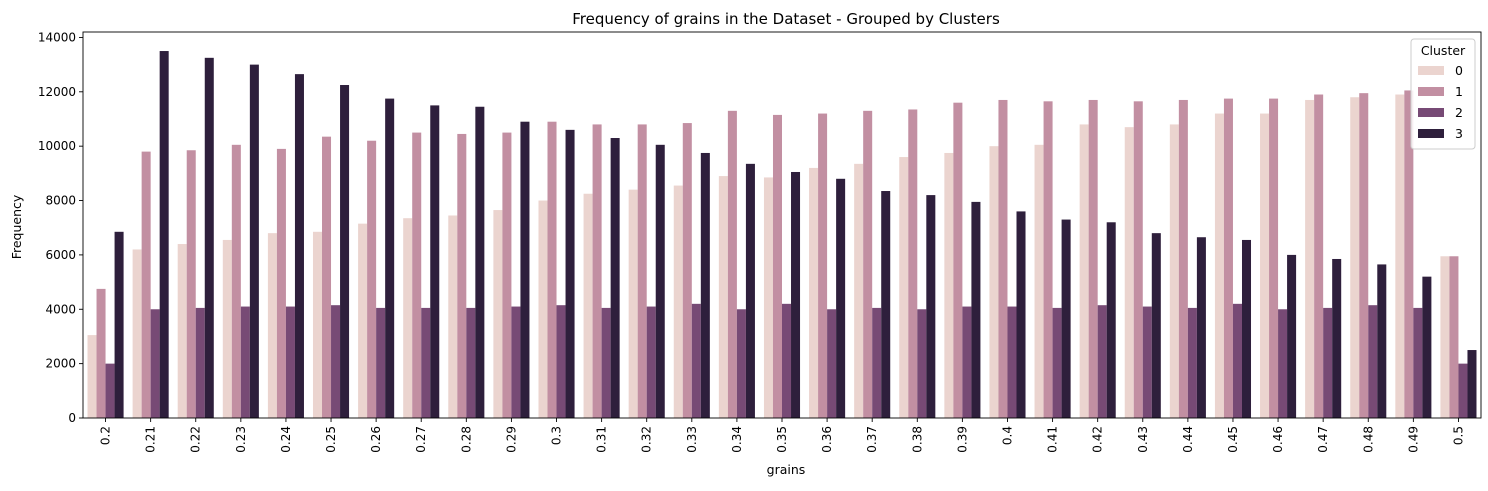 This screenshot has width=1488, height=491. I want to click on bar-cluster-2-grain-0.32, so click(651, 362).